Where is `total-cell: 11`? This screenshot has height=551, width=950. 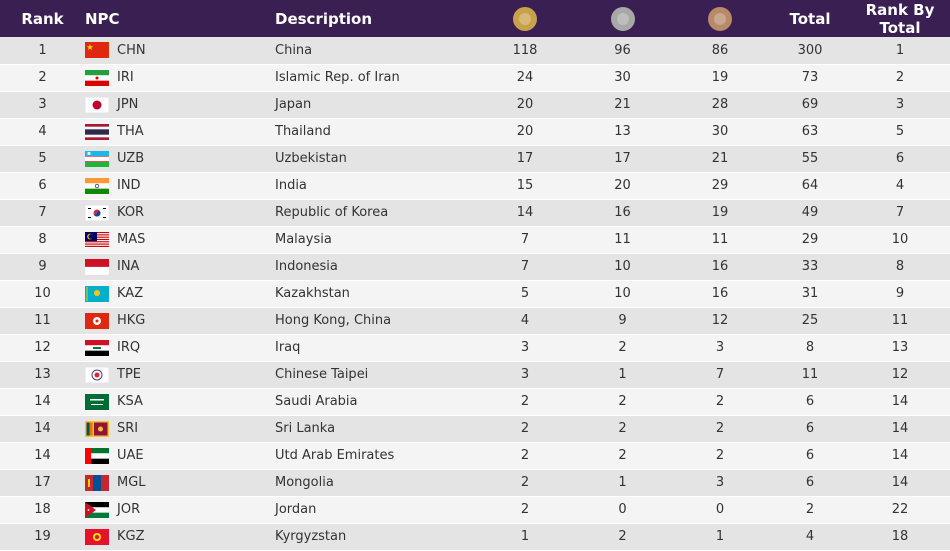 total-cell: 11 is located at coordinates (810, 375).